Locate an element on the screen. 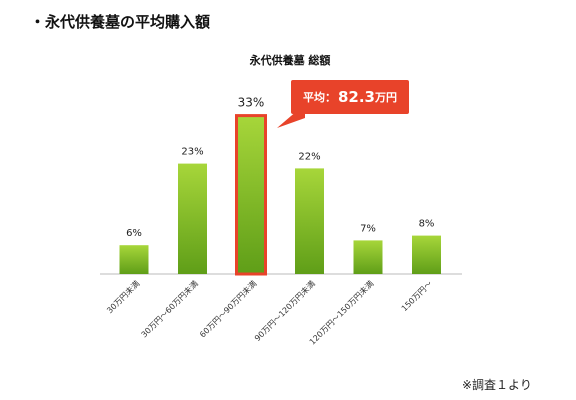  chart-title: 永代供養墓 総額 is located at coordinates (290, 60).